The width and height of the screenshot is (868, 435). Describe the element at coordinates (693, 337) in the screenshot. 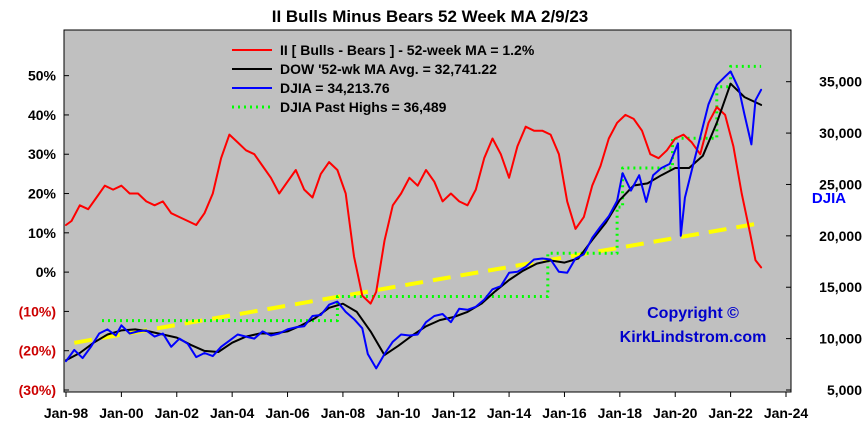

I see `copyright-site: KirkLindstrom.com` at that location.